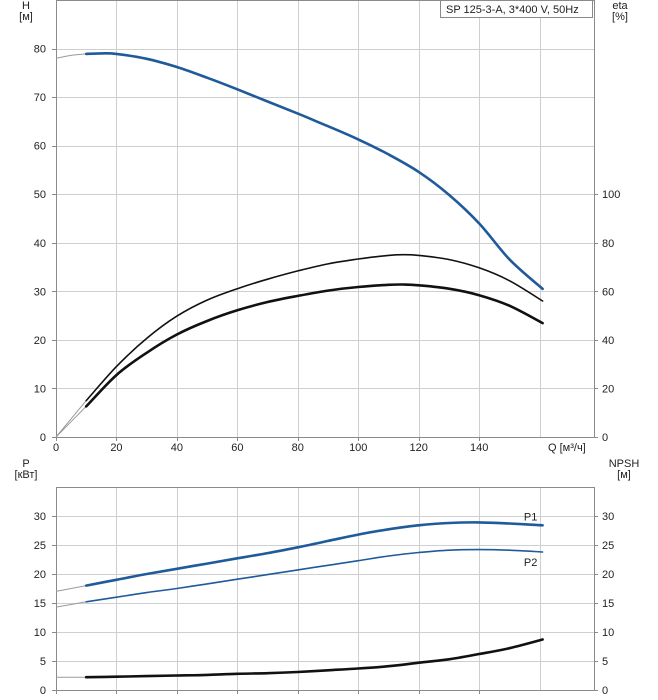 This screenshot has height=700, width=658. I want to click on x-tick-label: 100, so click(358, 448).